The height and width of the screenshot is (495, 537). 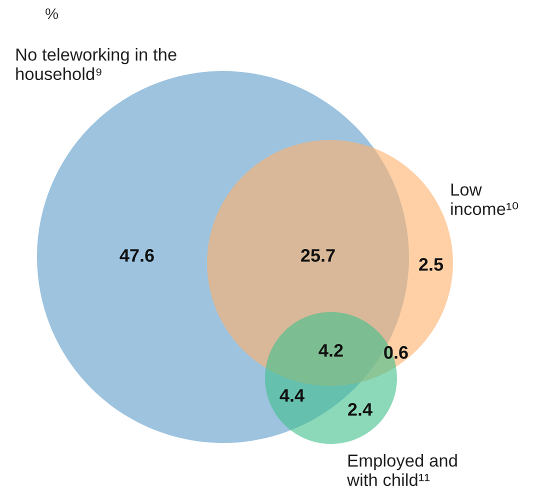 What do you see at coordinates (360, 409) in the screenshot?
I see `data-label: 2.4` at bounding box center [360, 409].